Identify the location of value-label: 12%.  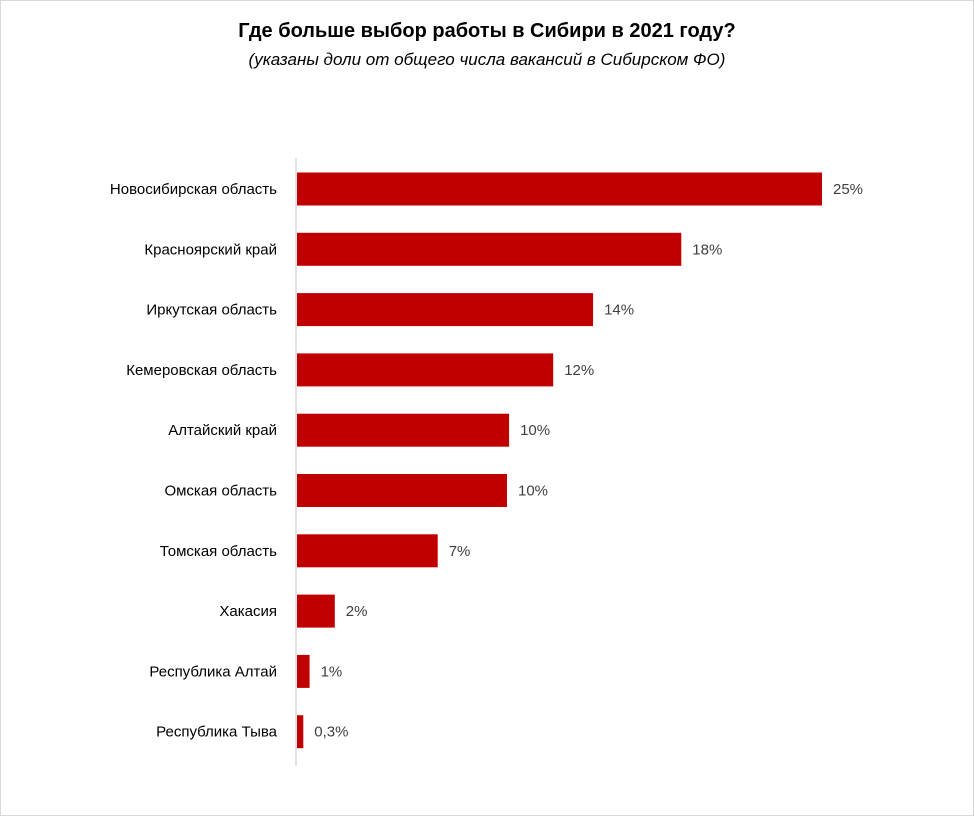
(579, 370).